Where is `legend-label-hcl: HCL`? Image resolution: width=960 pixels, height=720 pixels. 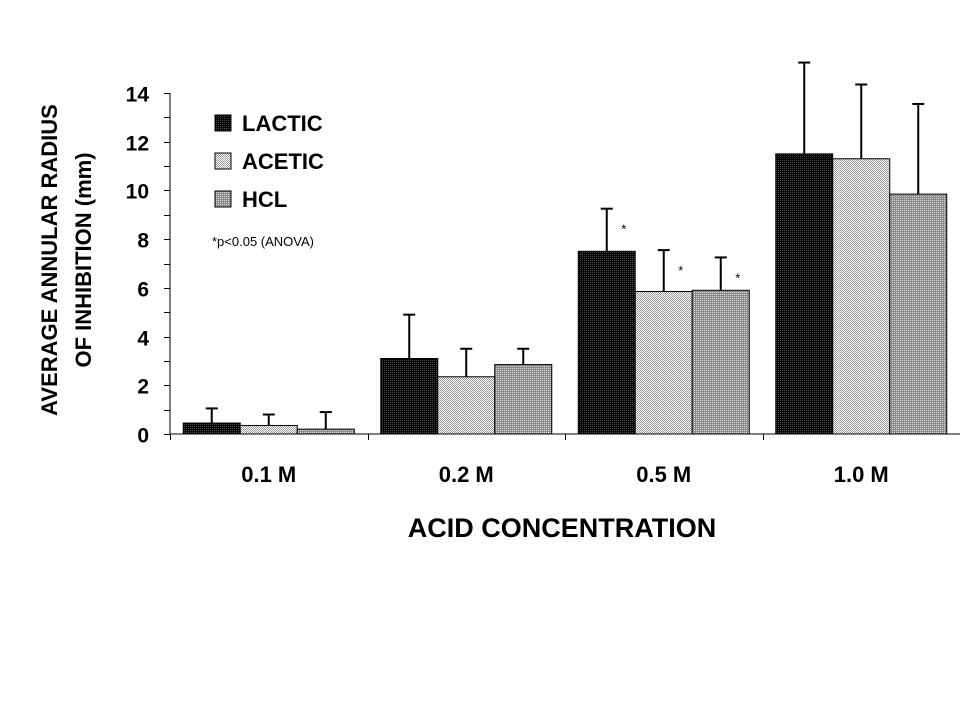
legend-label-hcl: HCL is located at coordinates (264, 199).